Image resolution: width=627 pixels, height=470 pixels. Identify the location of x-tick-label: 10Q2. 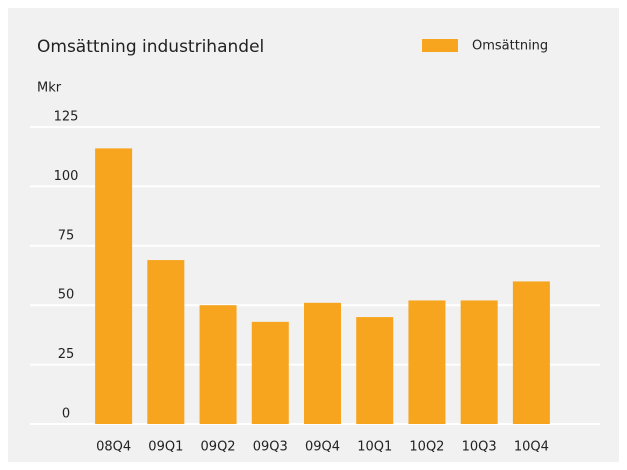
(426, 447).